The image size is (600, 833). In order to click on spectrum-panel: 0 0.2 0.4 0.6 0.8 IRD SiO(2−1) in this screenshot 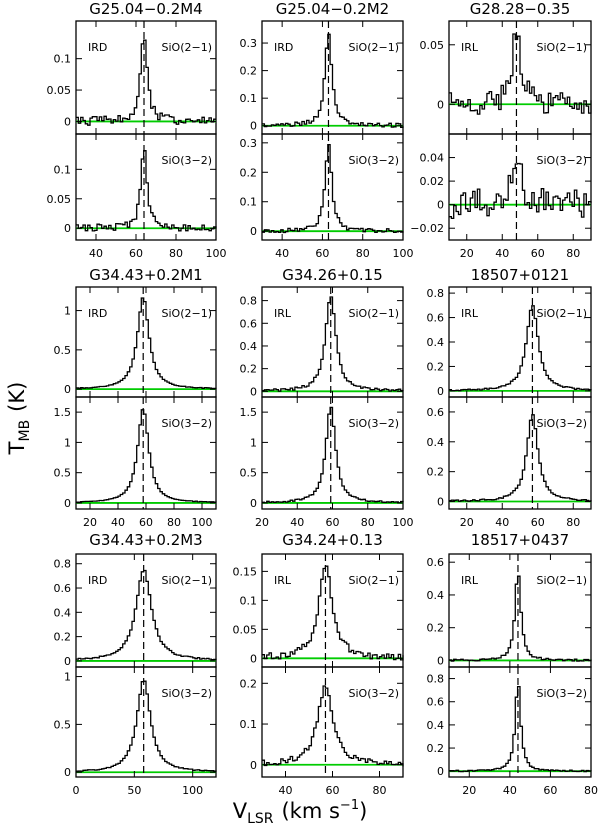, I will do `click(135, 610)`.